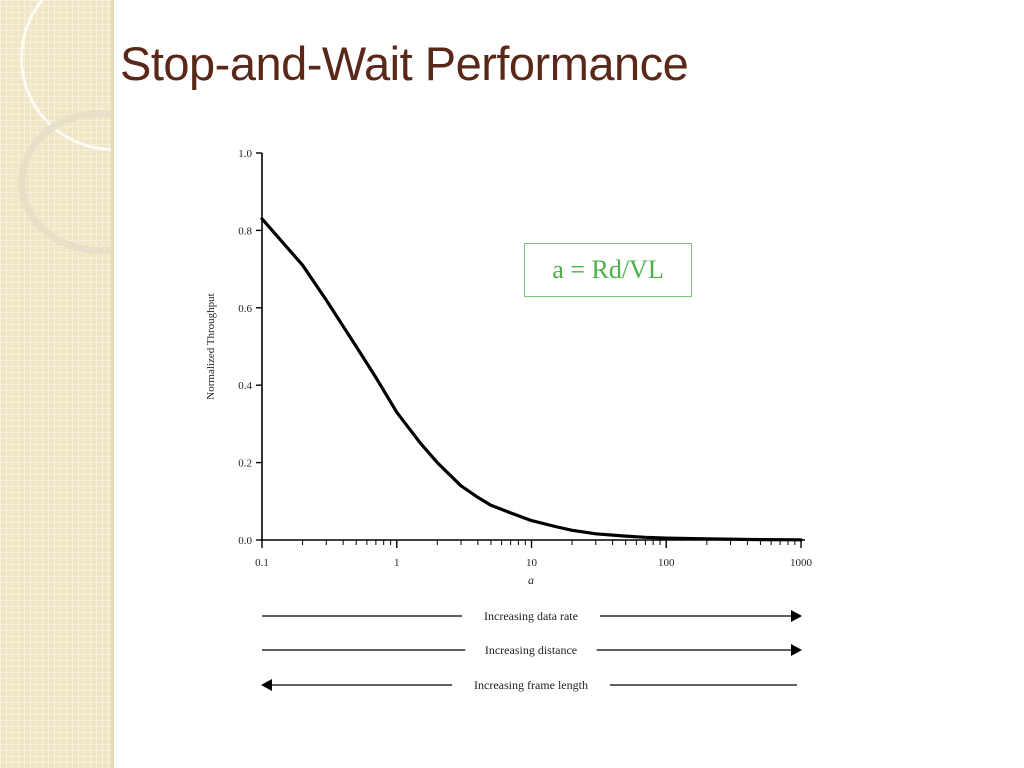 The width and height of the screenshot is (1024, 768). I want to click on x-tick-label: 1000, so click(801, 563).